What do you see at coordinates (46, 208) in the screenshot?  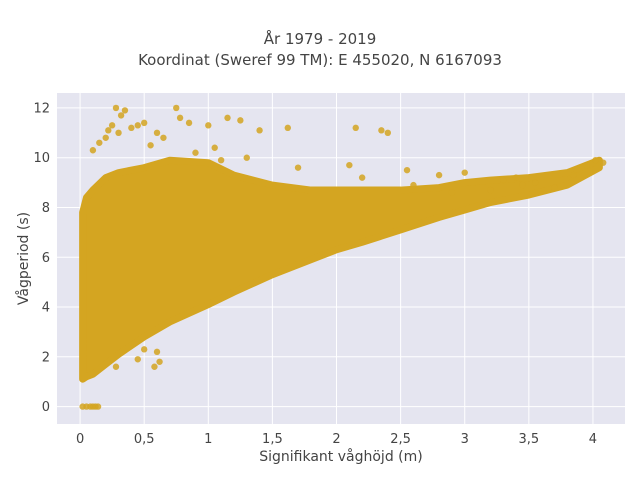 I see `y-tick-label: 8` at bounding box center [46, 208].